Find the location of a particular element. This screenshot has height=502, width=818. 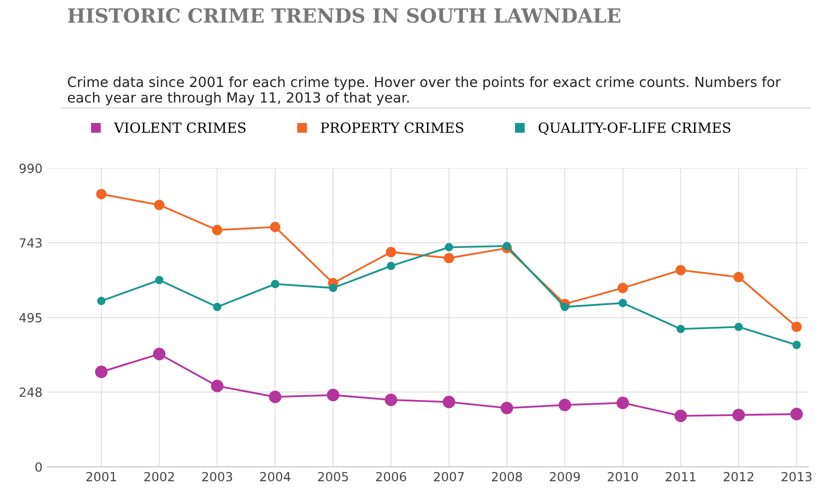

x-tick-label: 2012 is located at coordinates (739, 477).